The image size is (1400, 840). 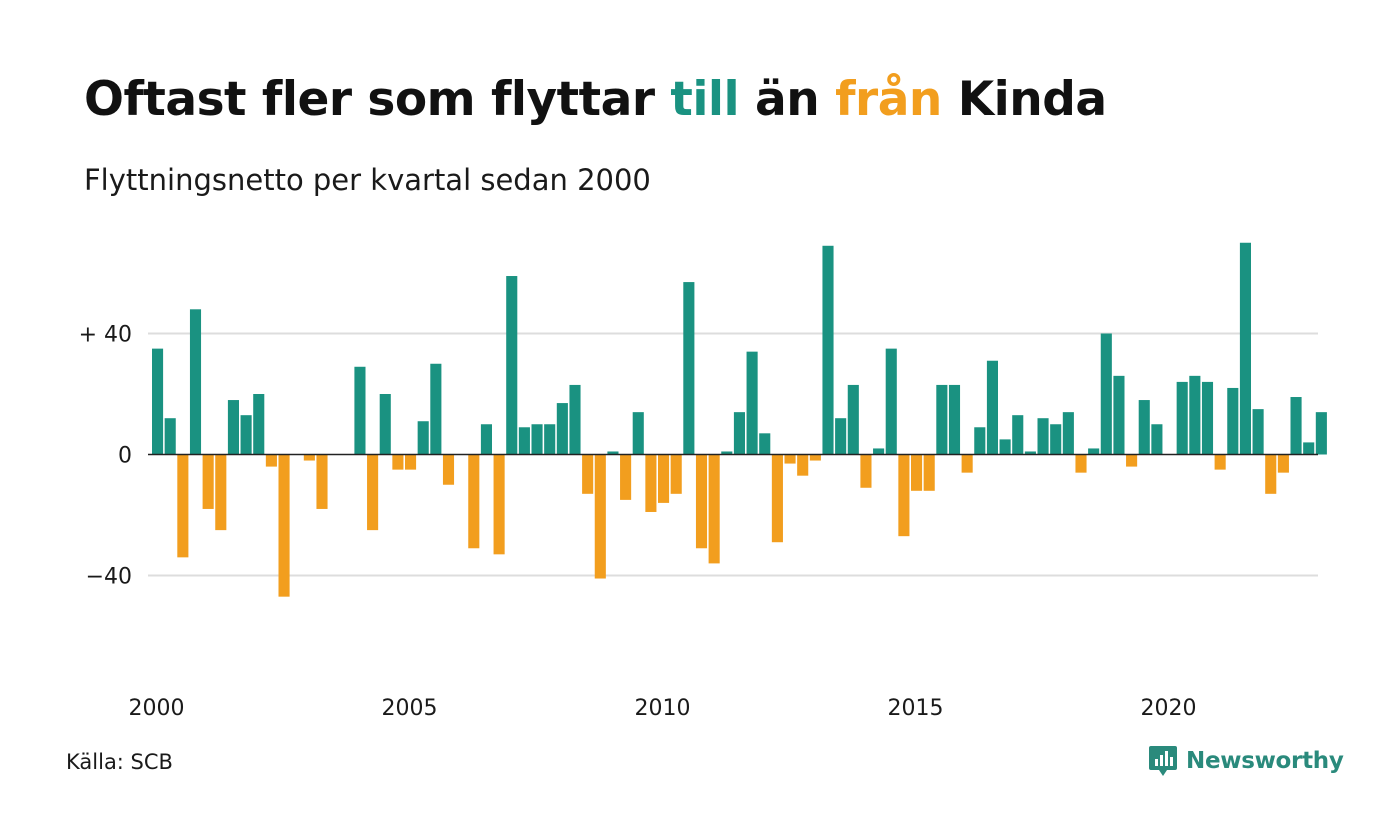 What do you see at coordinates (888, 99) in the screenshot?
I see `title-highlight-fran: från` at bounding box center [888, 99].